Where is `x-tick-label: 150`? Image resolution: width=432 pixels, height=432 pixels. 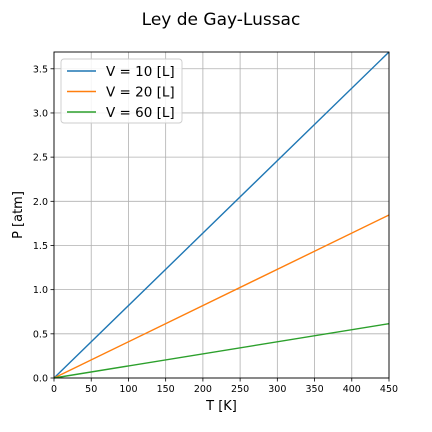
x-tick-label: 150 is located at coordinates (166, 389).